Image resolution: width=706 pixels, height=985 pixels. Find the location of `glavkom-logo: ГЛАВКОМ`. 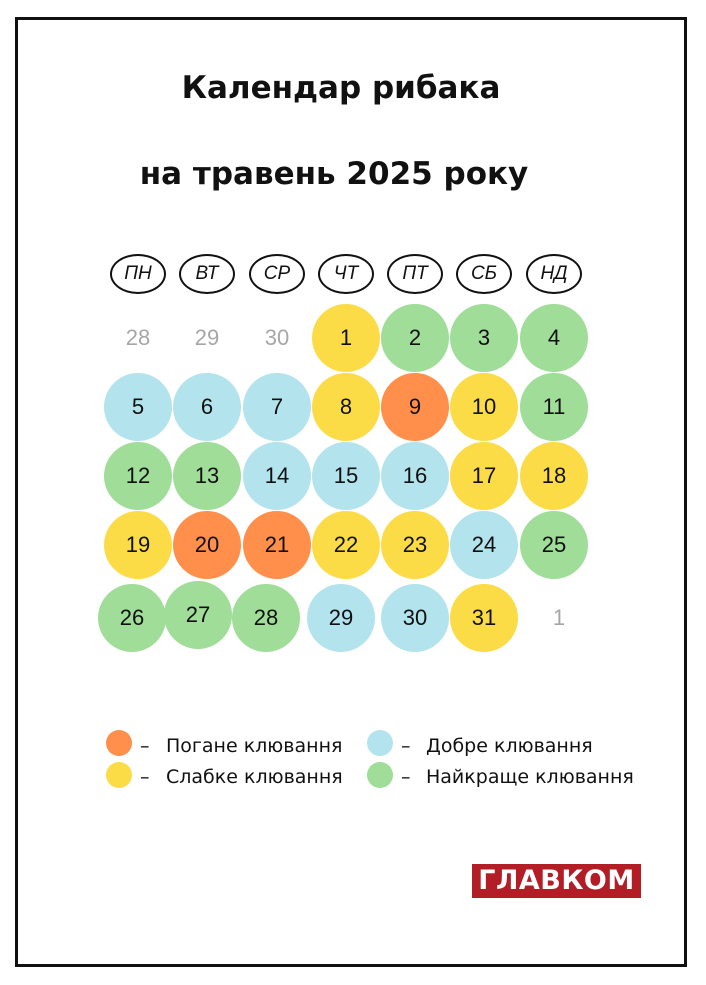

glavkom-logo: ГЛАВКОМ is located at coordinates (556, 881).